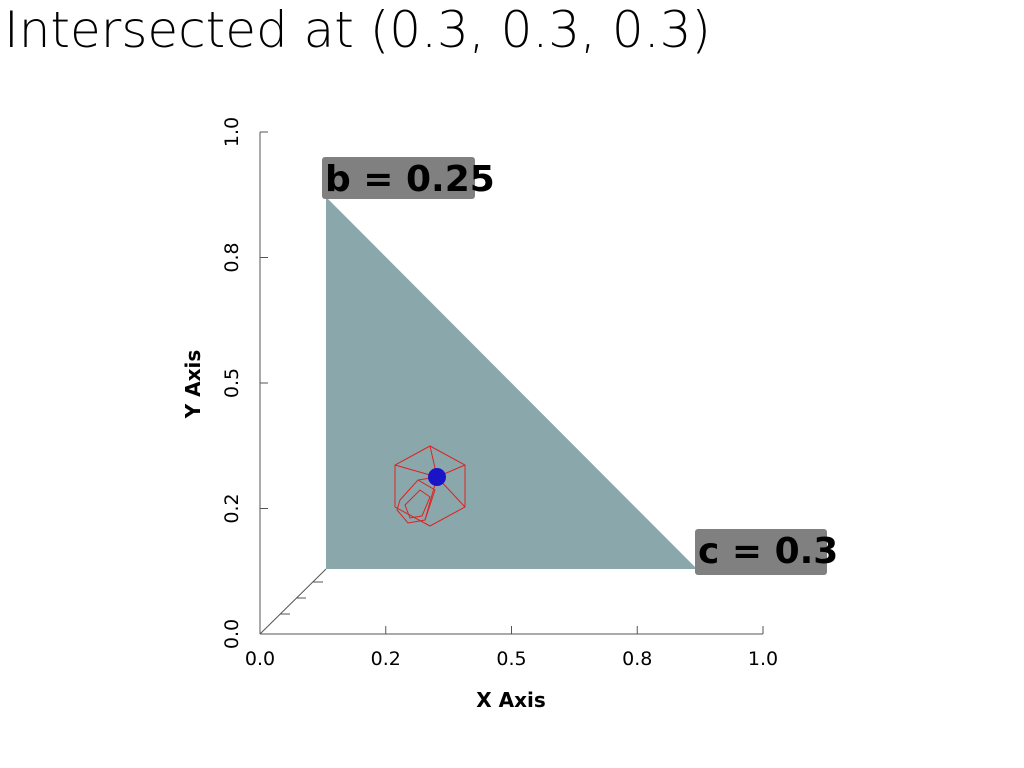 The image size is (1024, 768). I want to click on y-tick-label: 0.0, so click(232, 634).